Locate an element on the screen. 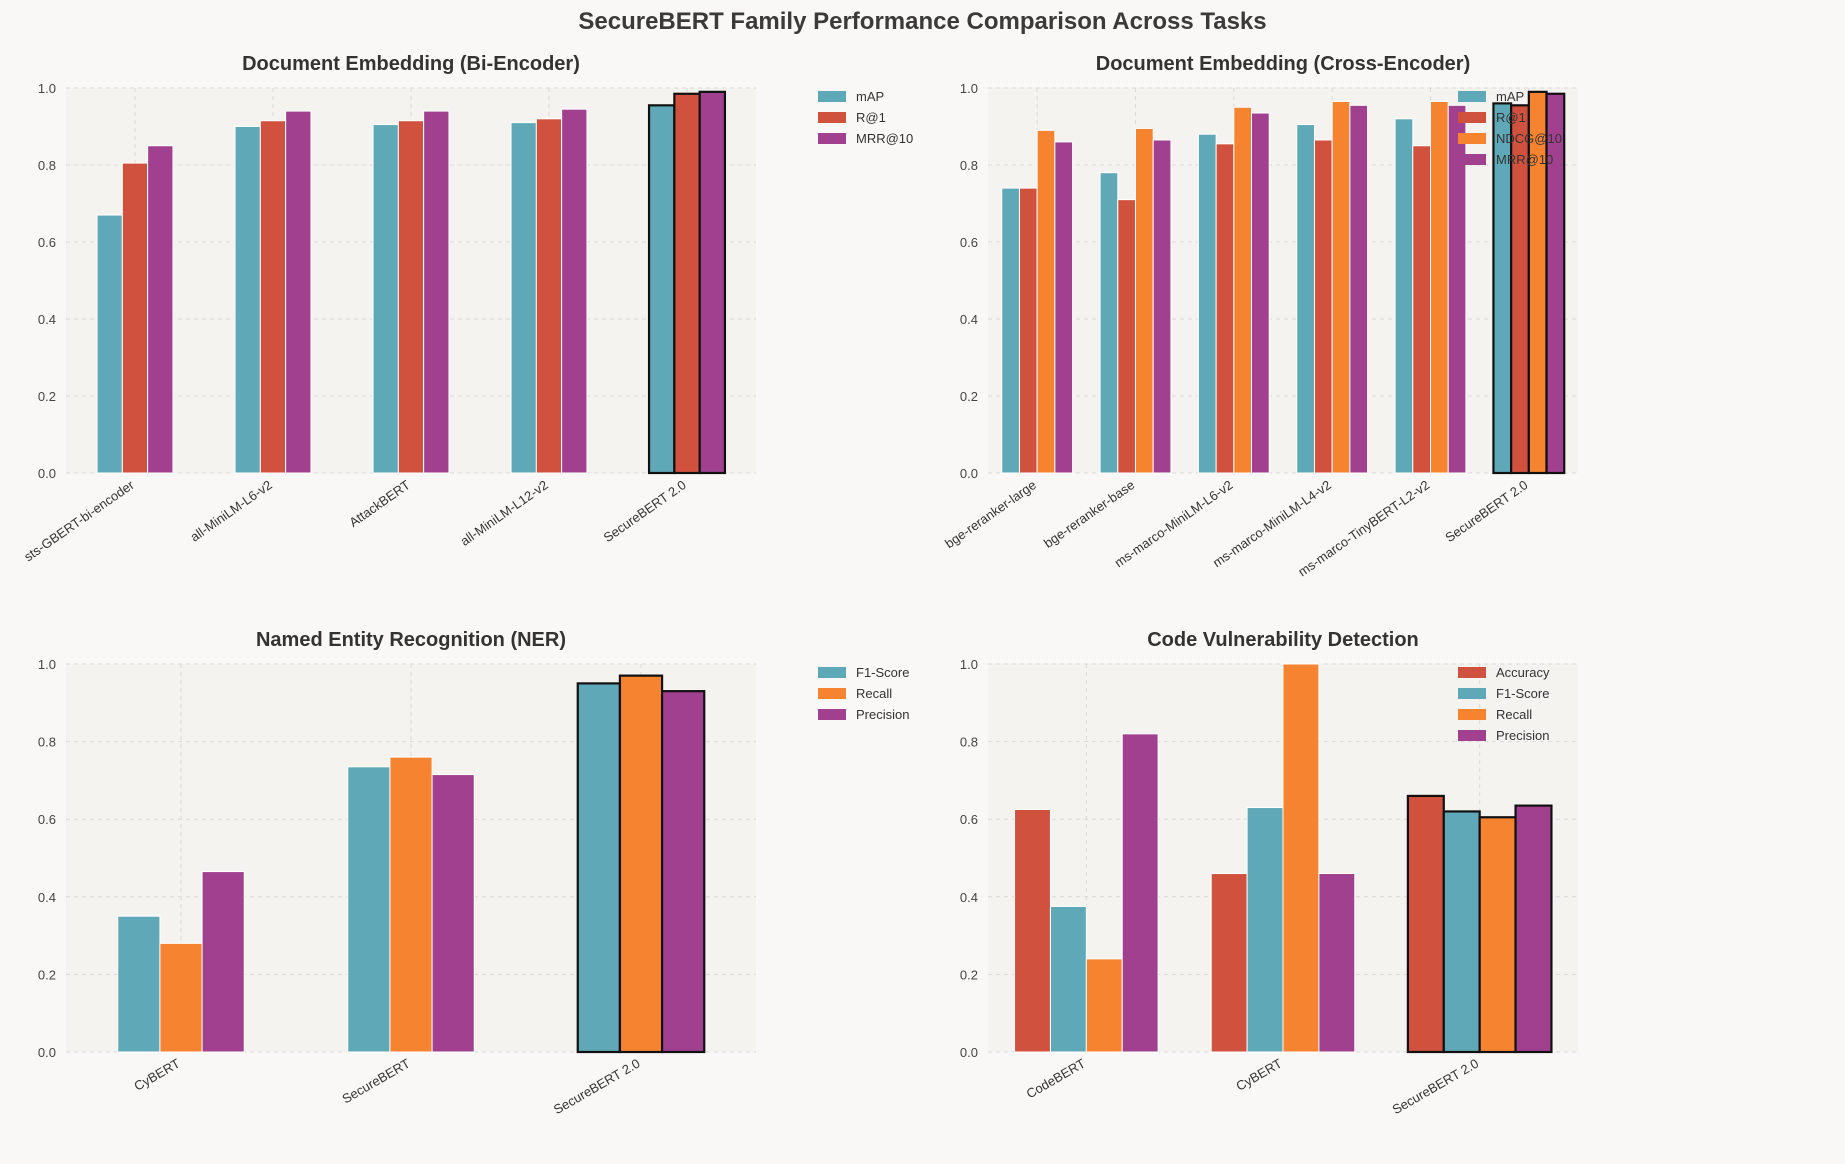 This screenshot has width=1845, height=1164. x-tick-label: AttackBERT is located at coordinates (379, 503).